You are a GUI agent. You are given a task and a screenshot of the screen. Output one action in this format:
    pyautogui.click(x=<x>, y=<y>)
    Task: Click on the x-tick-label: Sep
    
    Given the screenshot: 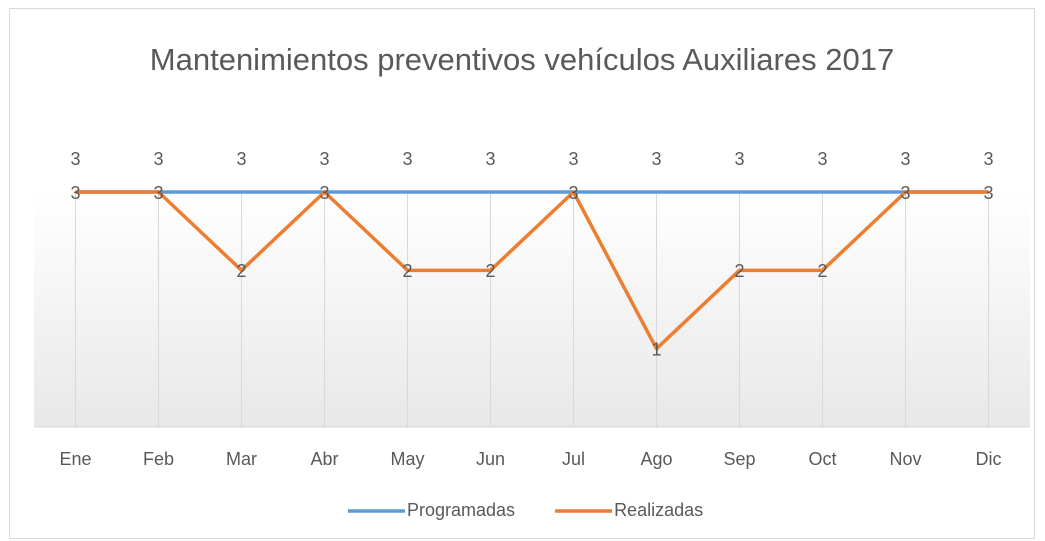 What is the action you would take?
    pyautogui.click(x=739, y=459)
    